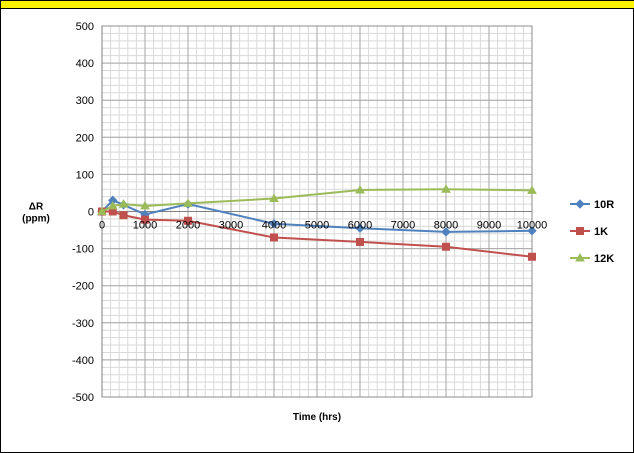 This screenshot has height=453, width=634. I want to click on legend-label: 12K, so click(604, 259).